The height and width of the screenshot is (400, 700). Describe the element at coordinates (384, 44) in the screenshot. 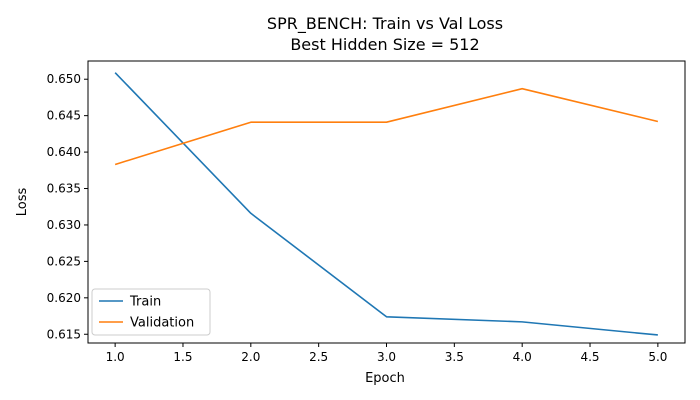

I see `chart-subtitle: Best Hidden Size = 512` at that location.